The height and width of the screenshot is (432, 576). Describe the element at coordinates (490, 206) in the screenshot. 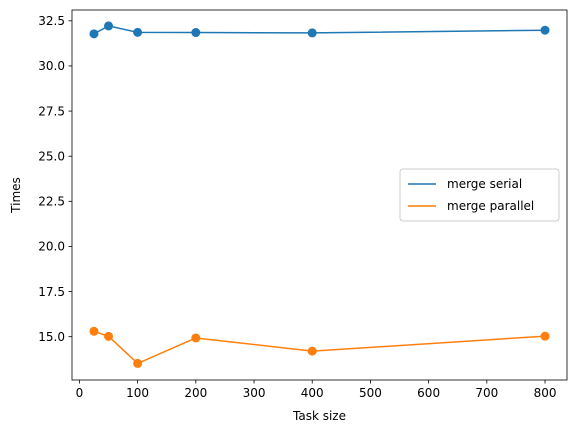

I see `legend-label: merge parallel` at that location.